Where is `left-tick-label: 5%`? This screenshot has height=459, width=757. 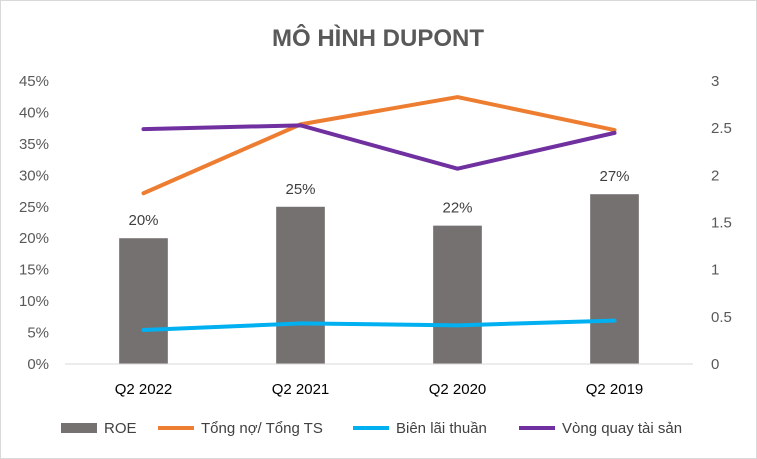
left-tick-label: 5% is located at coordinates (38, 333).